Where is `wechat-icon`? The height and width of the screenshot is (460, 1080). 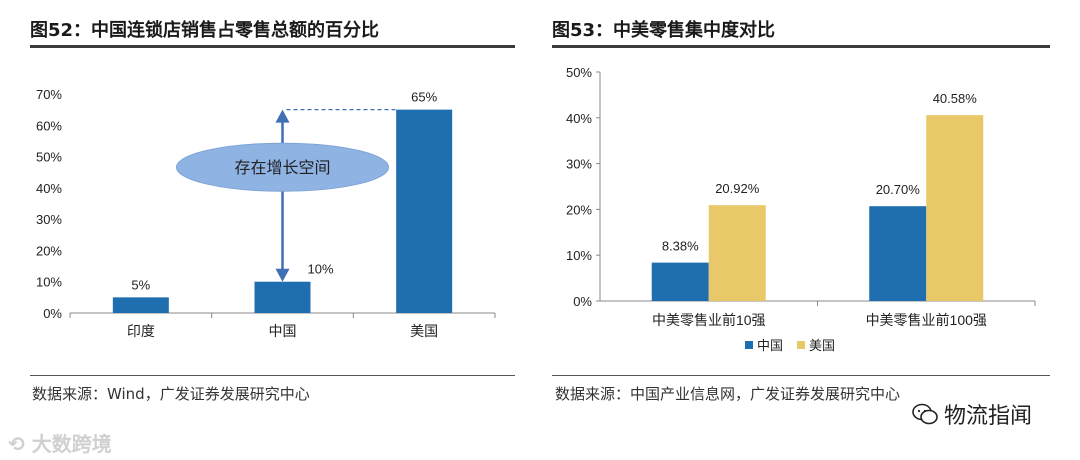
wechat-icon is located at coordinates (925, 414).